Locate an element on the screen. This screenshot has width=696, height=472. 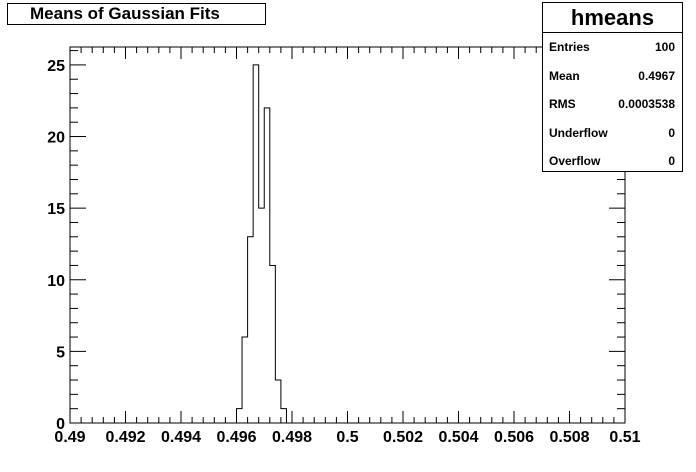
stats-row-mean: Mean 0.4967 is located at coordinates (612, 76).